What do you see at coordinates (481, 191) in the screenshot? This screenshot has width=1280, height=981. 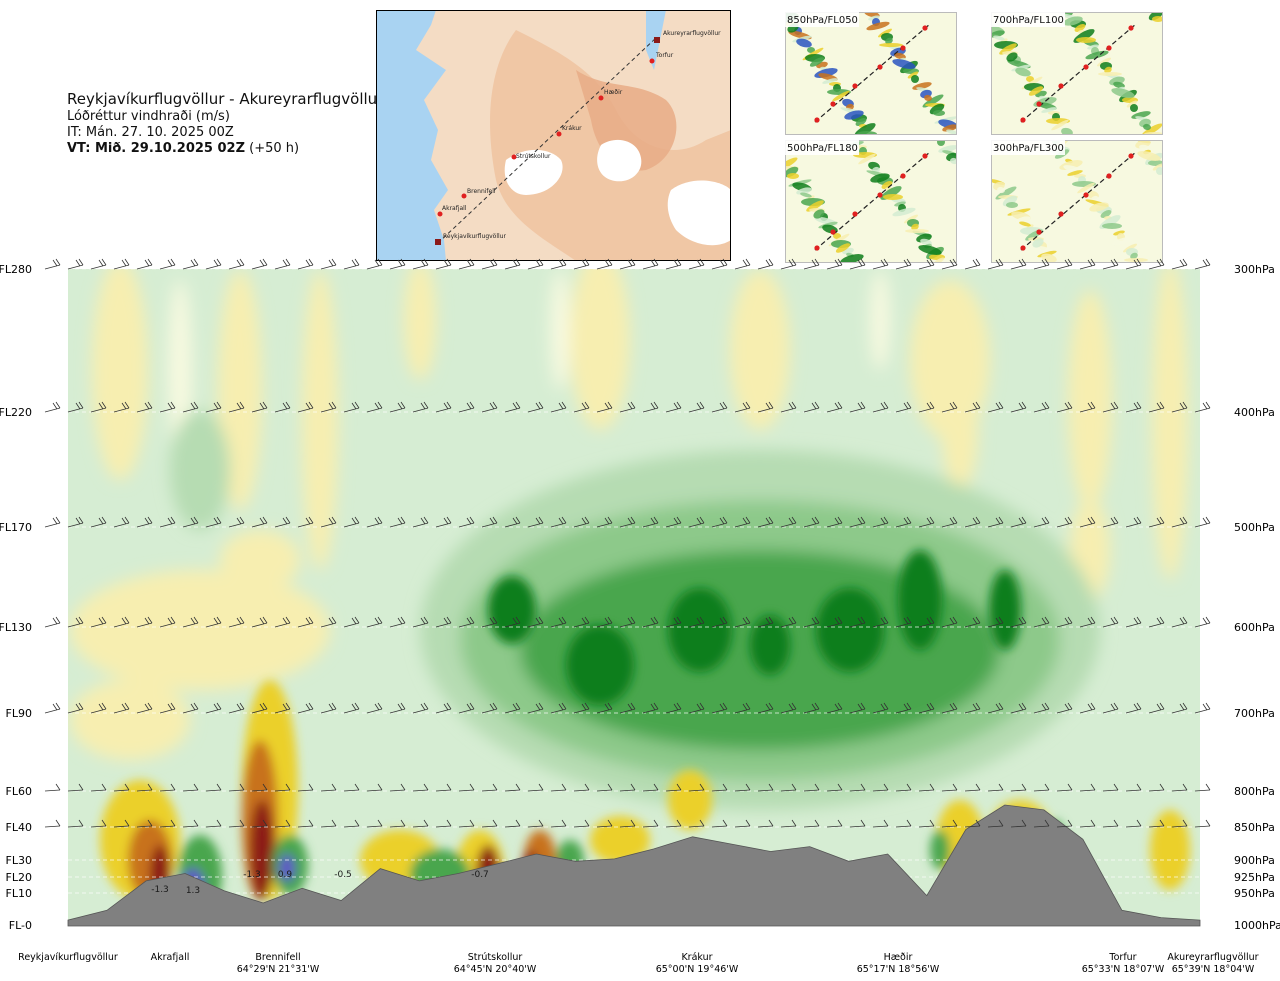 I see `map-label-brennifell: Brennifell` at bounding box center [481, 191].